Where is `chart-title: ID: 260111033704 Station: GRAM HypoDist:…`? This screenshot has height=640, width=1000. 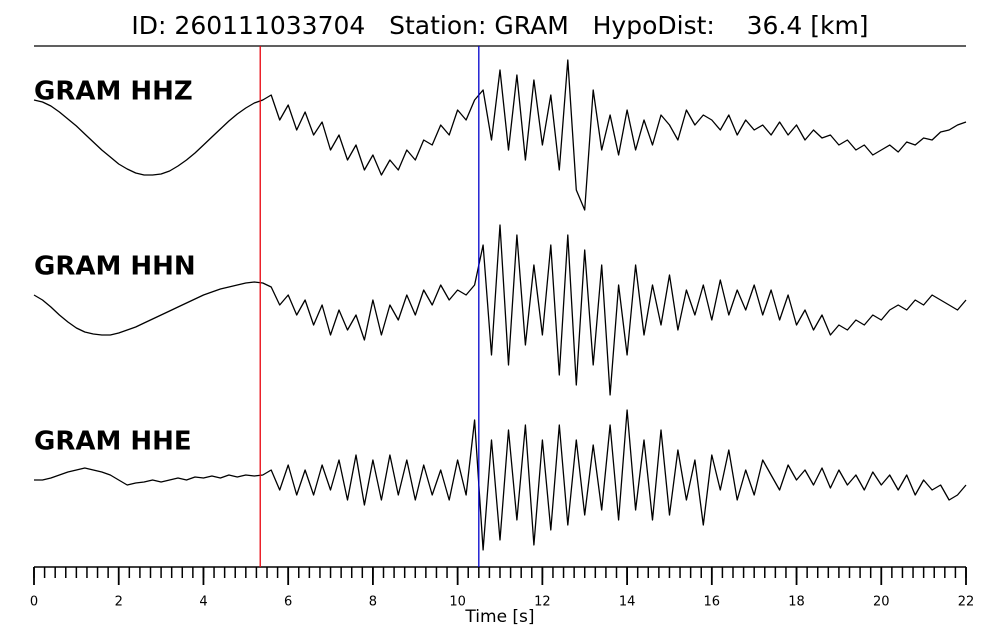 chart-title: ID: 260111033704 Station: GRAM HypoDist:… is located at coordinates (499, 25).